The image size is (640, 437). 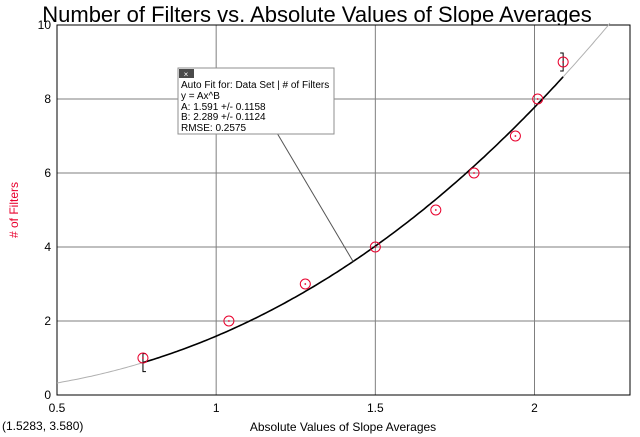 I want to click on x-tick-label: 2, so click(x=534, y=408).